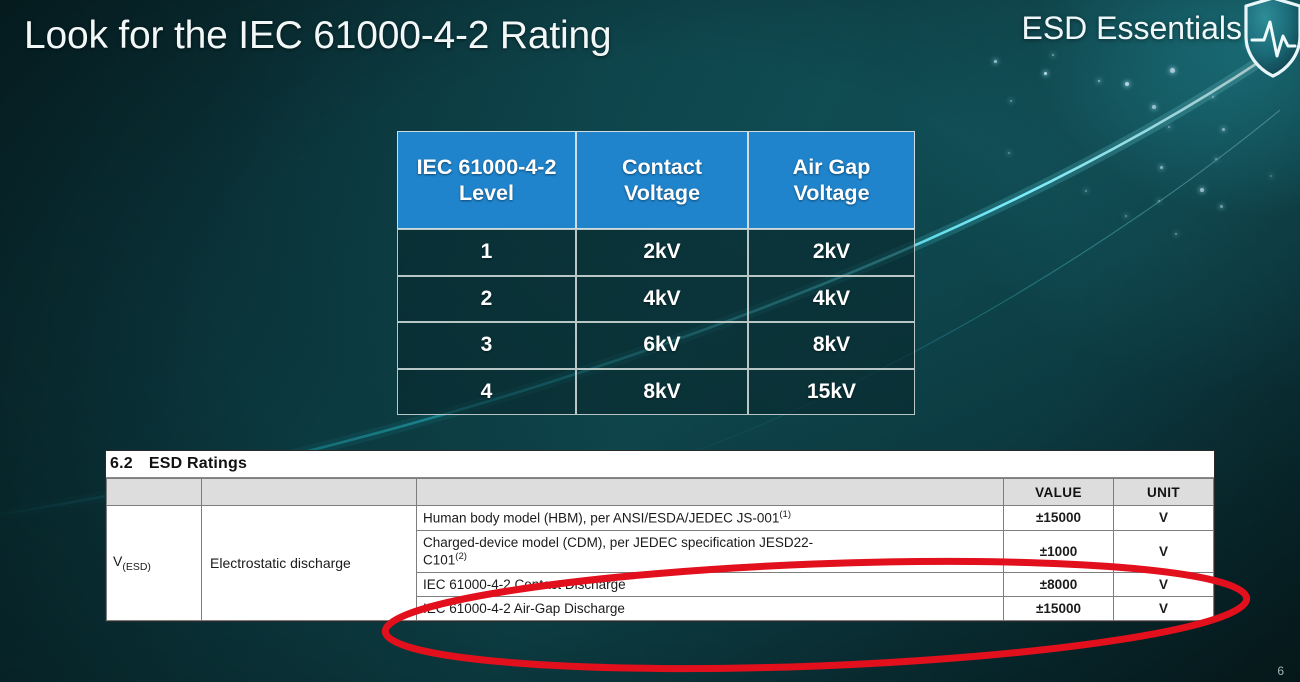 This screenshot has height=682, width=1300. I want to click on ds-blank-header-parameter, so click(309, 492).